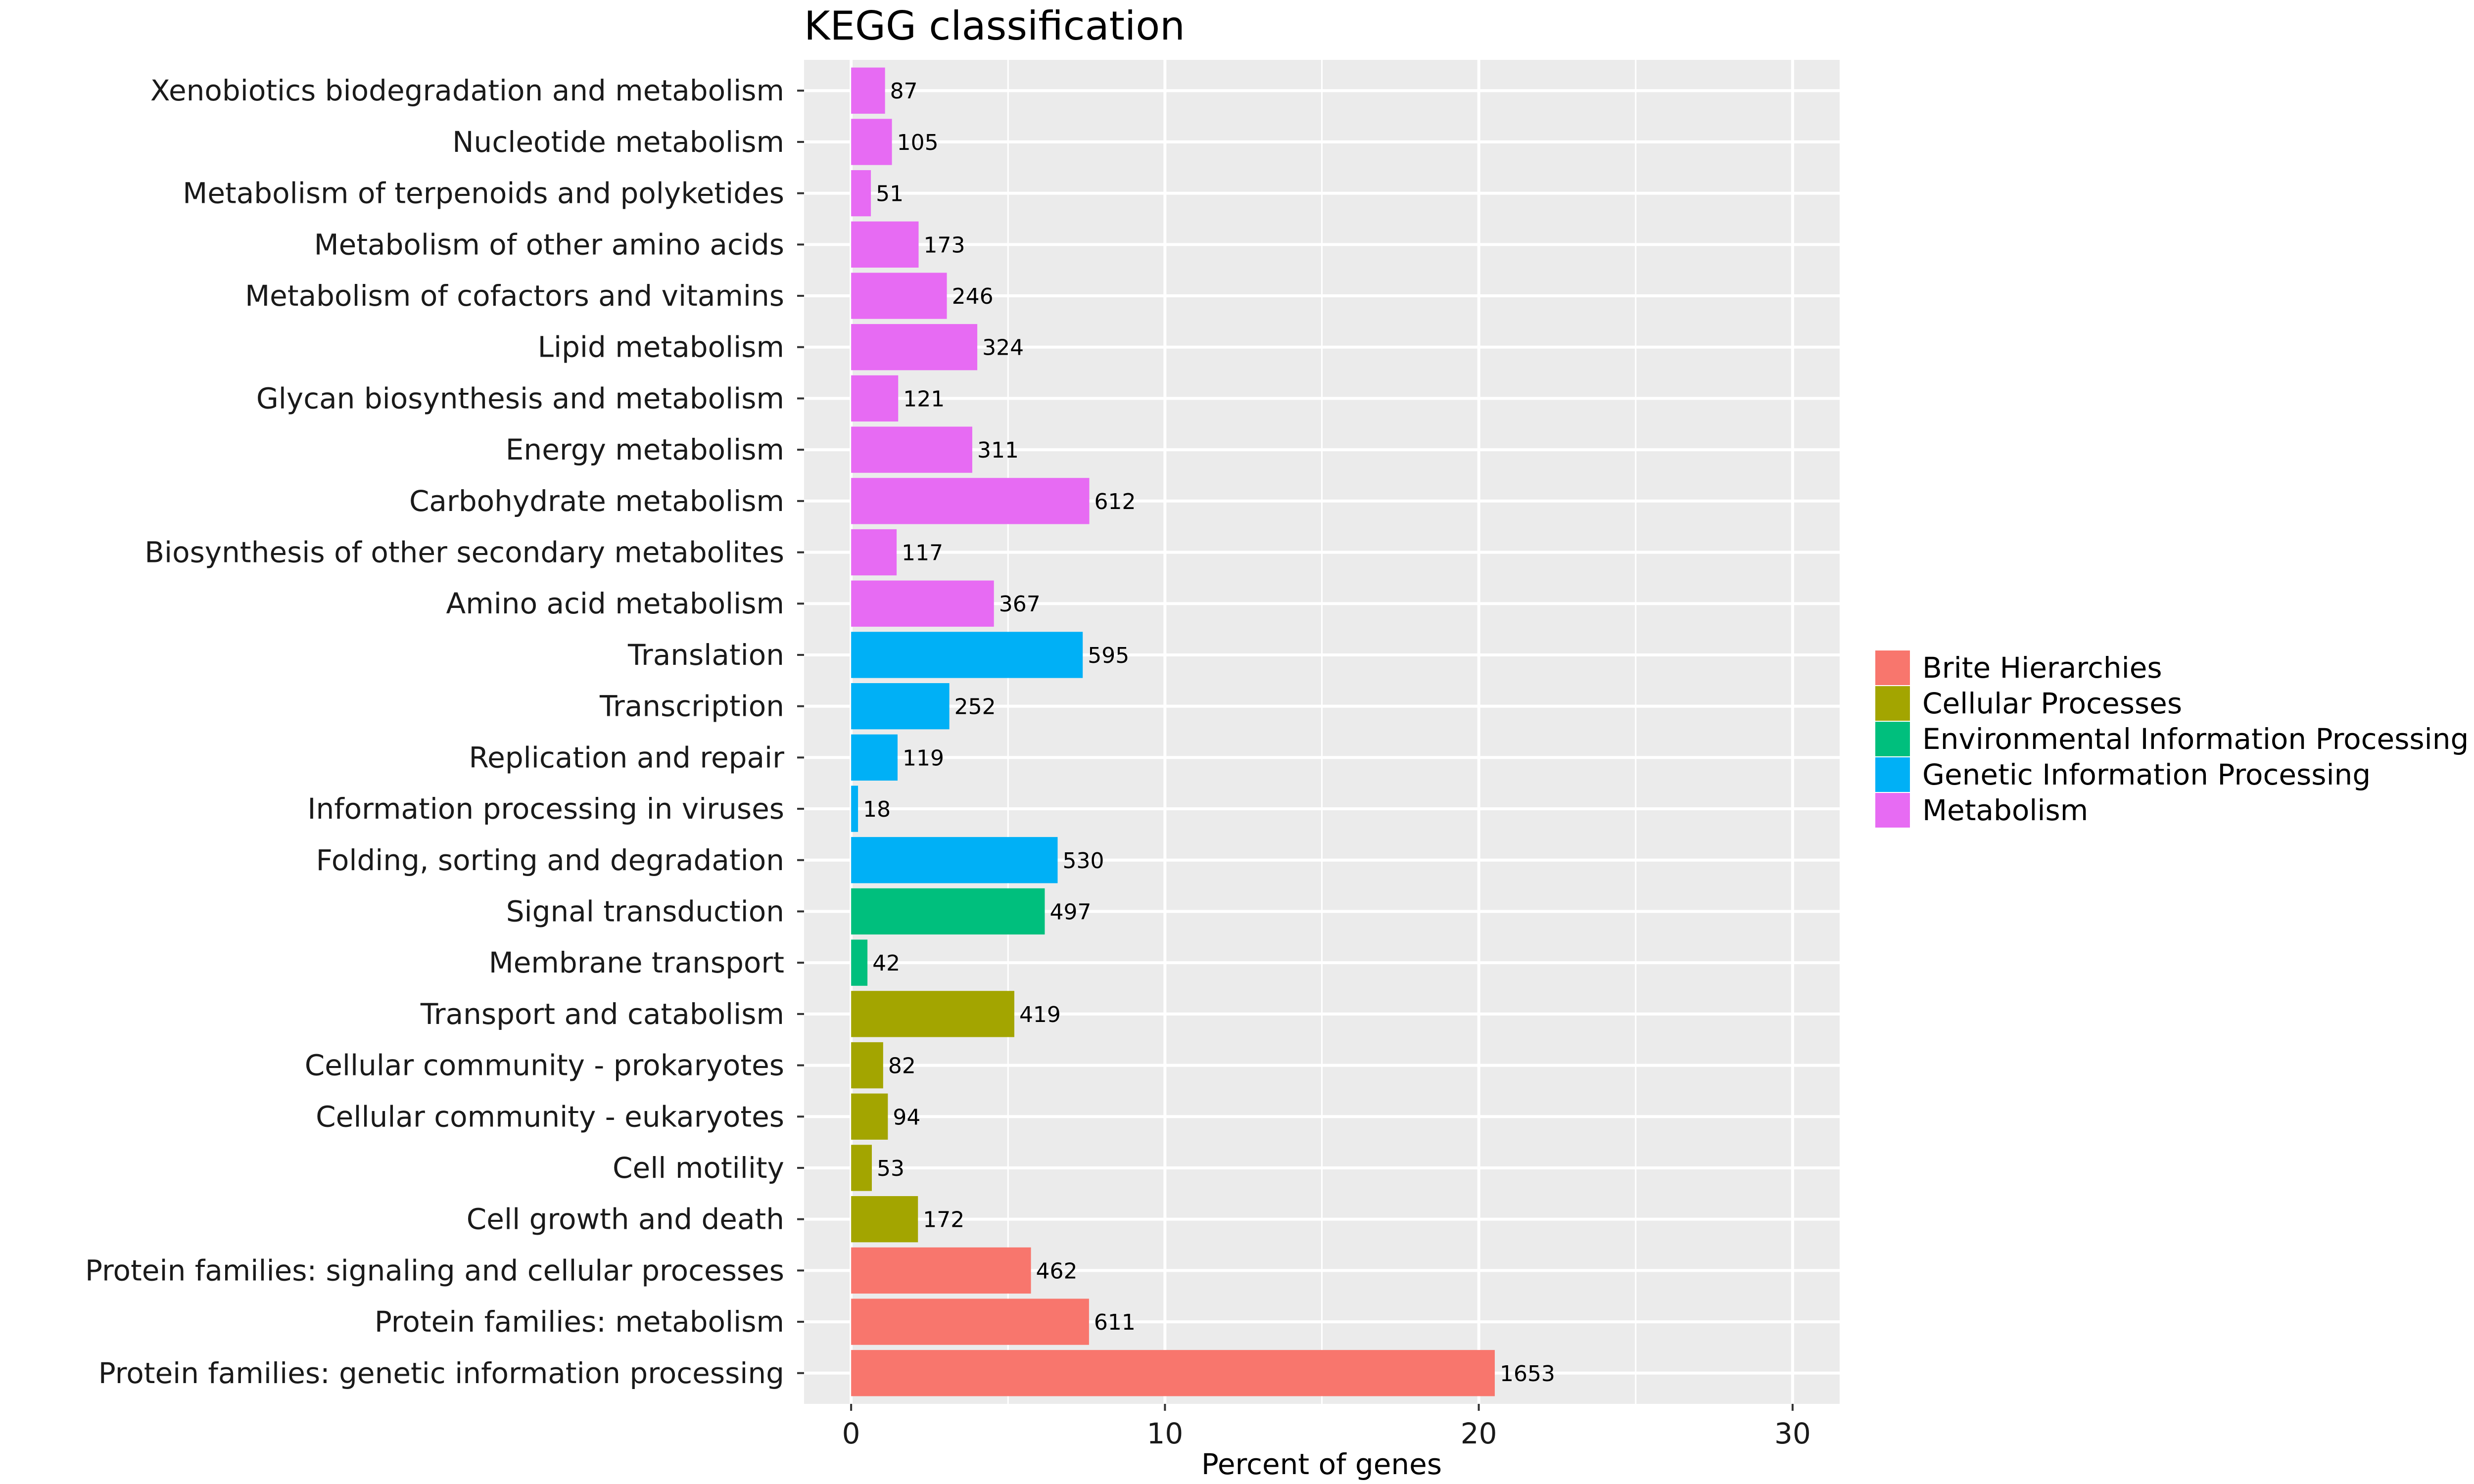 The width and height of the screenshot is (2474, 1484). Describe the element at coordinates (924, 399) in the screenshot. I see `bar-value-label: 121` at that location.